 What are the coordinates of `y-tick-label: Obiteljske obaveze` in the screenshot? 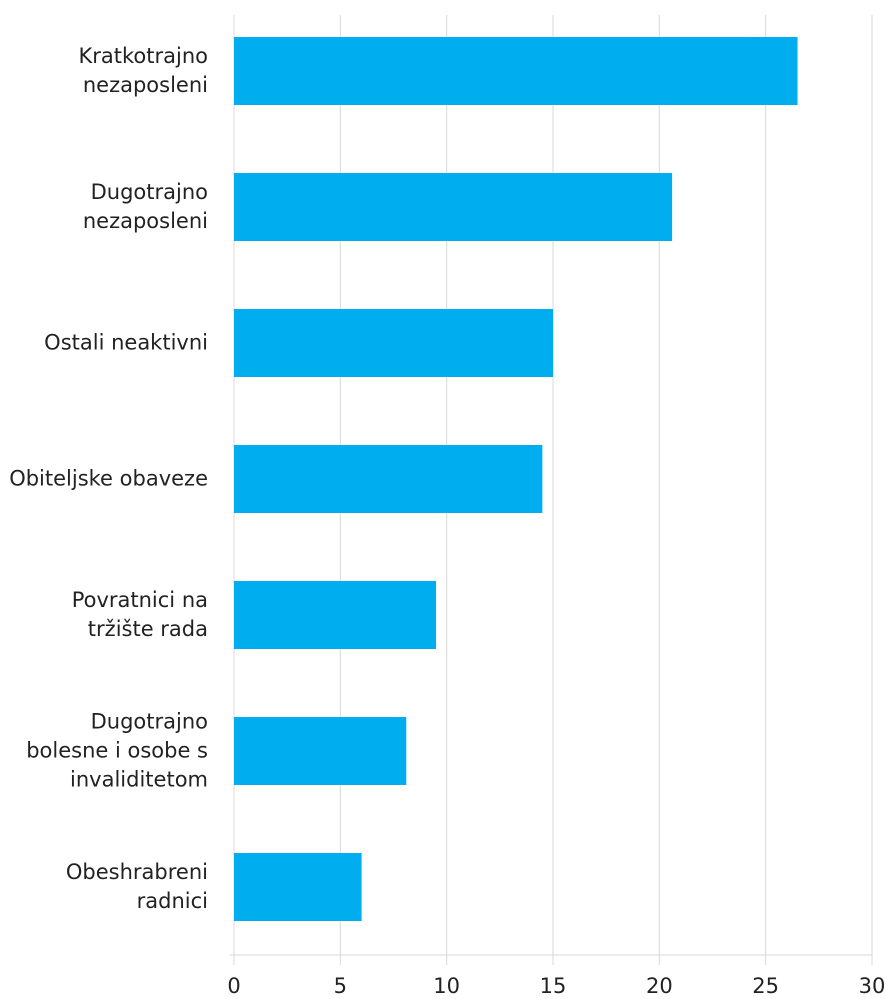 It's located at (108, 478).